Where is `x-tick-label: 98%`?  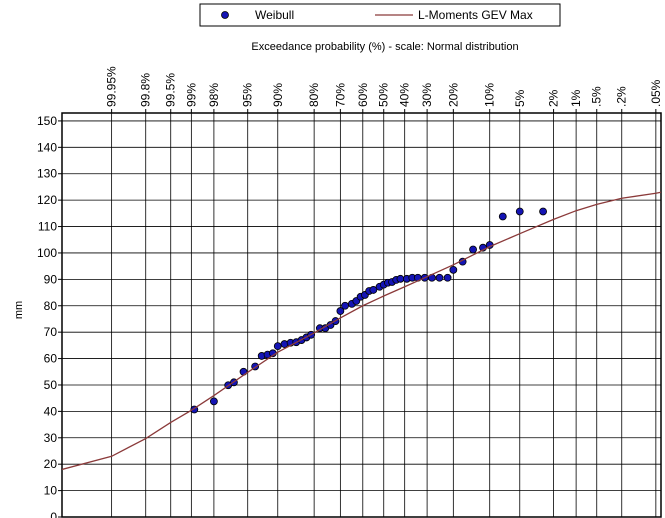 x-tick-label: 98% is located at coordinates (214, 95).